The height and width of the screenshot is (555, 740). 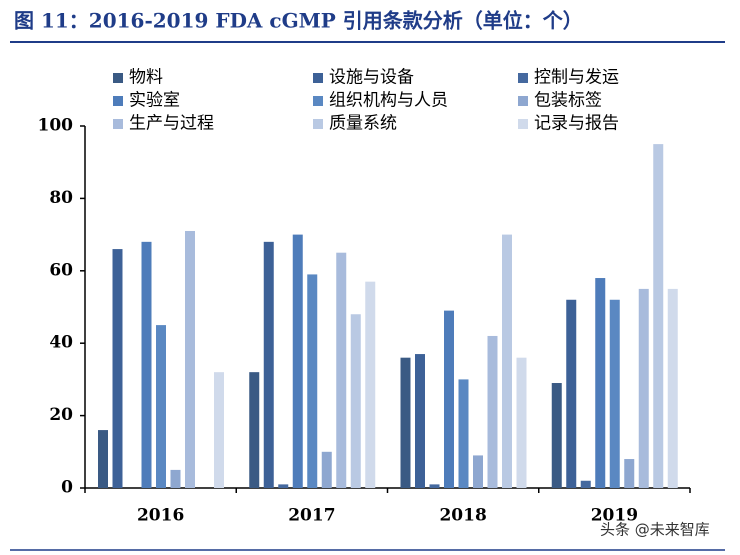 I want to click on legend-label: 设施与设备, so click(x=371, y=78).